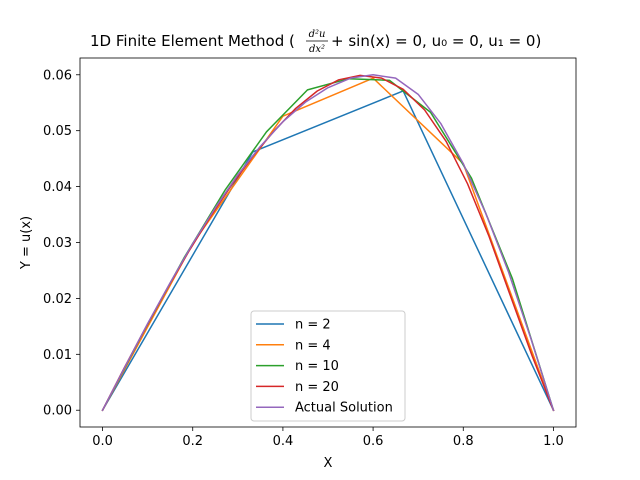  I want to click on y-tick-label: 0.00, so click(57, 411).